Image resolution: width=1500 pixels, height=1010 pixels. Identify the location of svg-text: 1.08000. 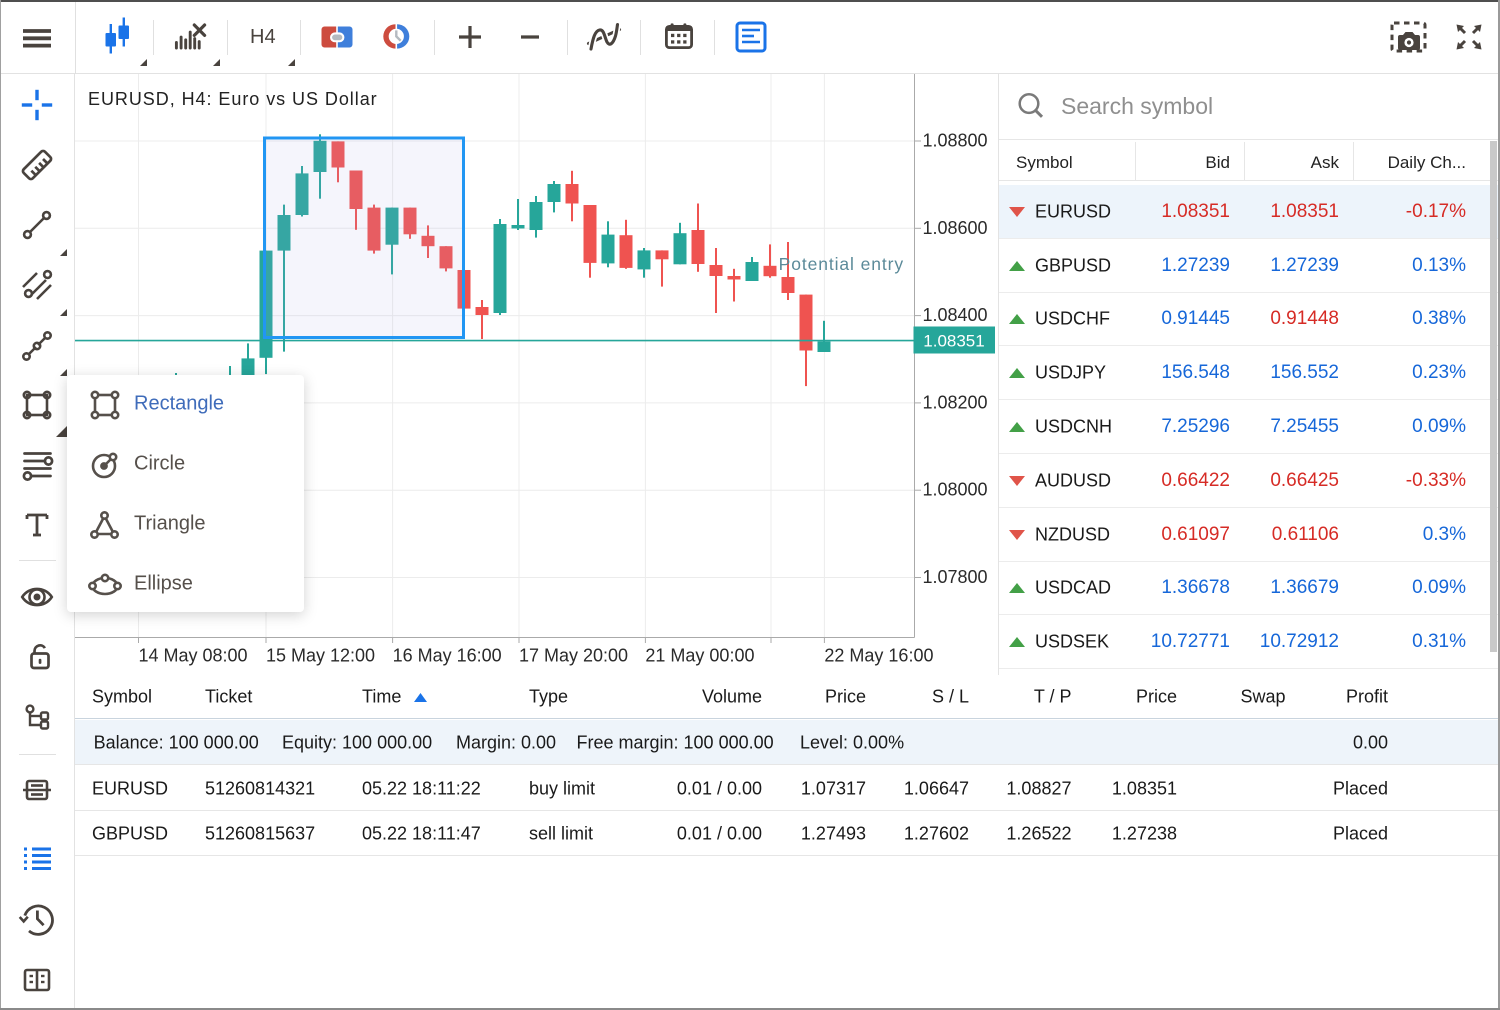
(955, 490).